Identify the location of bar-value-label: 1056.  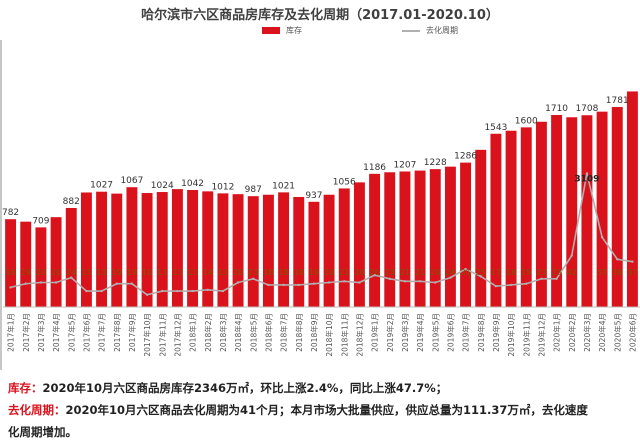
(344, 182).